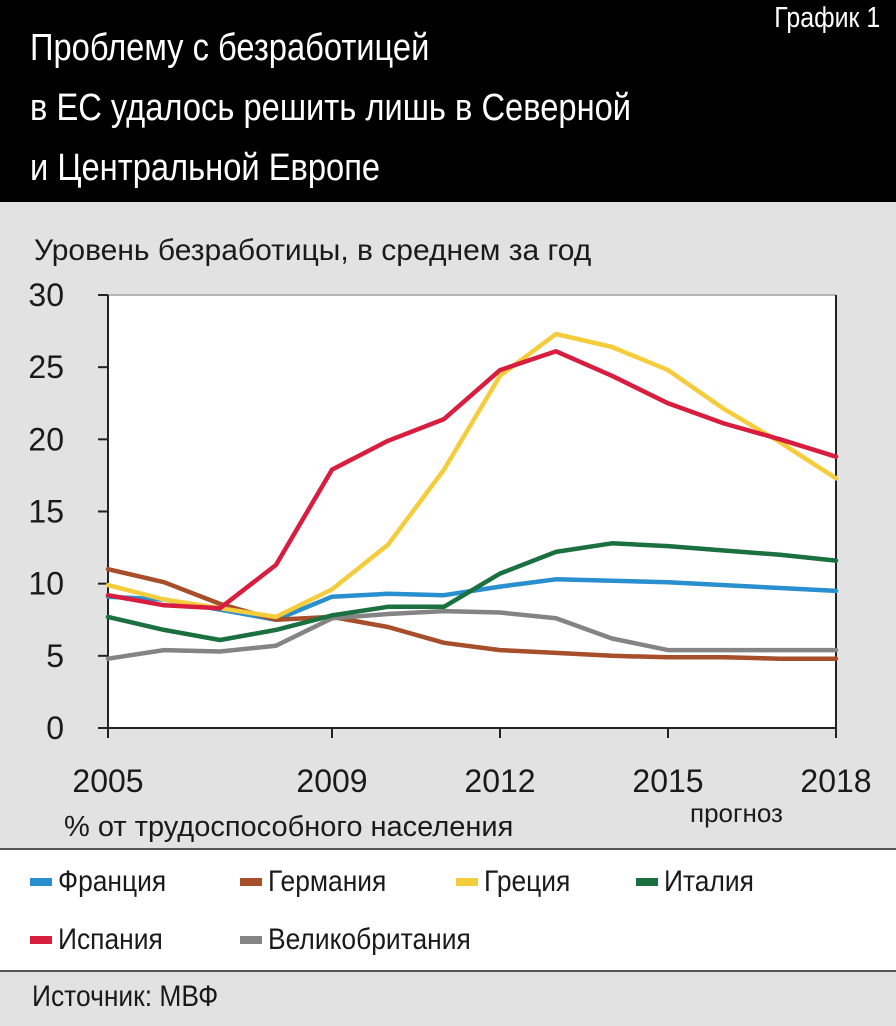 This screenshot has height=1026, width=896. I want to click on legend-item: Испания, so click(103, 940).